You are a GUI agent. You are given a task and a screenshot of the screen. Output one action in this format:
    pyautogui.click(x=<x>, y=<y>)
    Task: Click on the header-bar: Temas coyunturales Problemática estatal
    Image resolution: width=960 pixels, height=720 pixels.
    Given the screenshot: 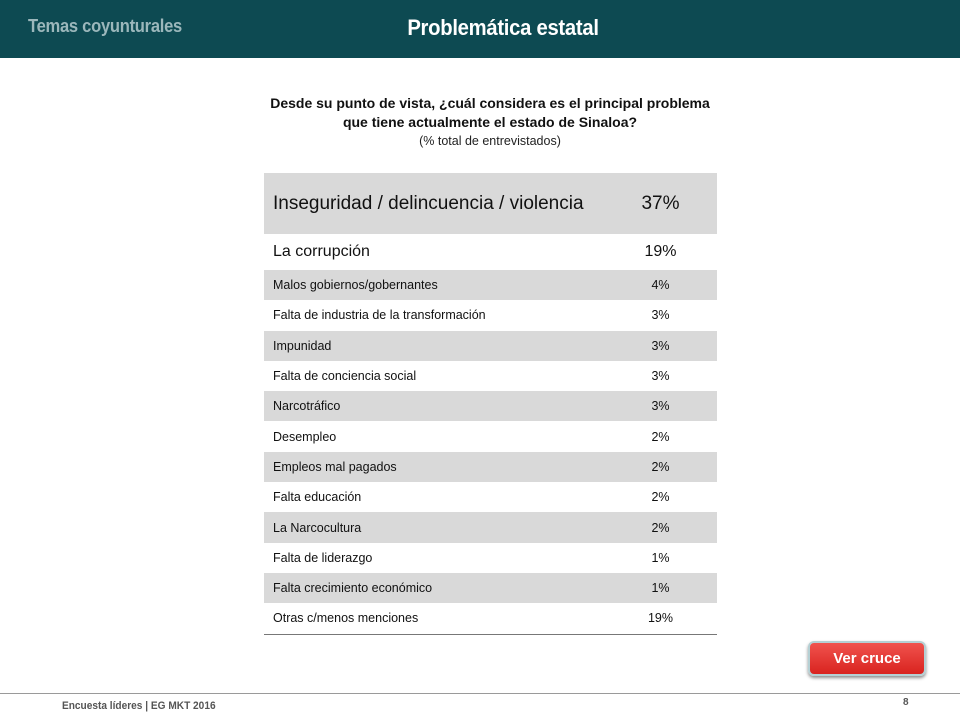 What is the action you would take?
    pyautogui.click(x=480, y=29)
    